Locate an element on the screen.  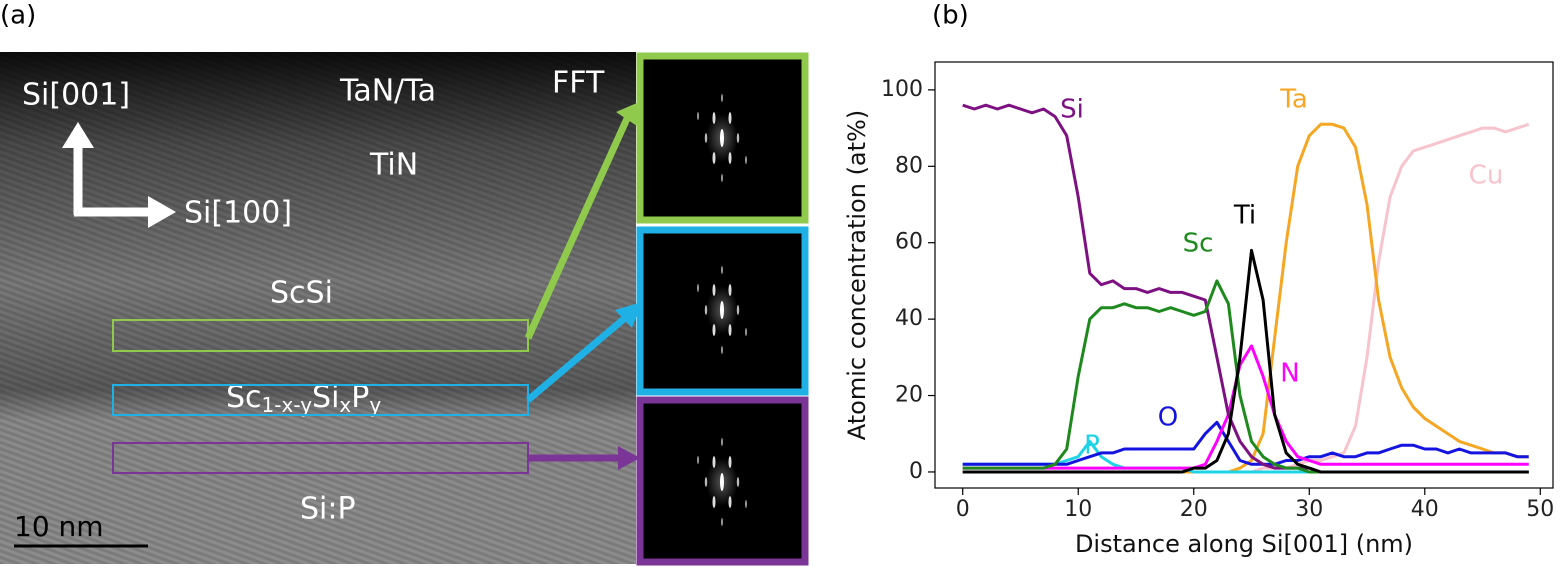
y-tick-label: 100 is located at coordinates (902, 89).